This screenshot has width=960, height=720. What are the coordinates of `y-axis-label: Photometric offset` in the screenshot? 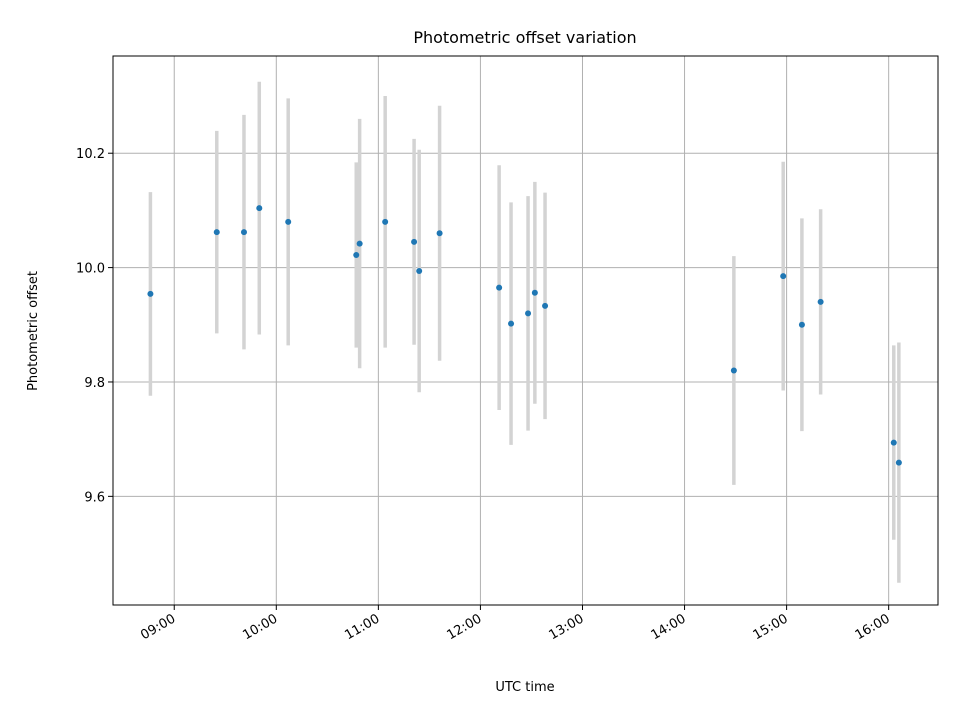 It's located at (33, 331).